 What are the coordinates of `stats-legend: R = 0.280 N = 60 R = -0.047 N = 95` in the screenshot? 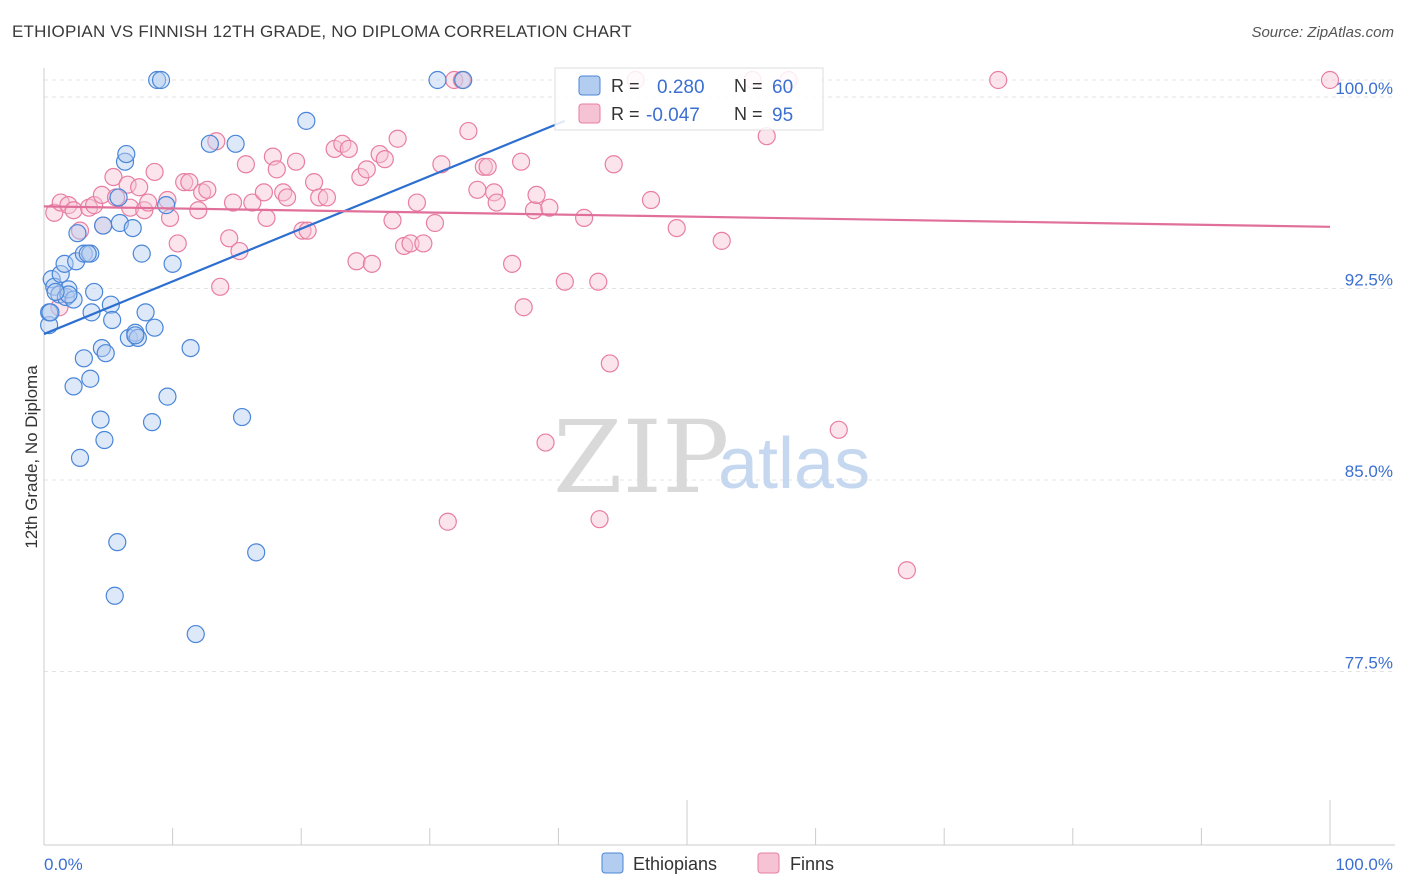 It's located at (689, 99).